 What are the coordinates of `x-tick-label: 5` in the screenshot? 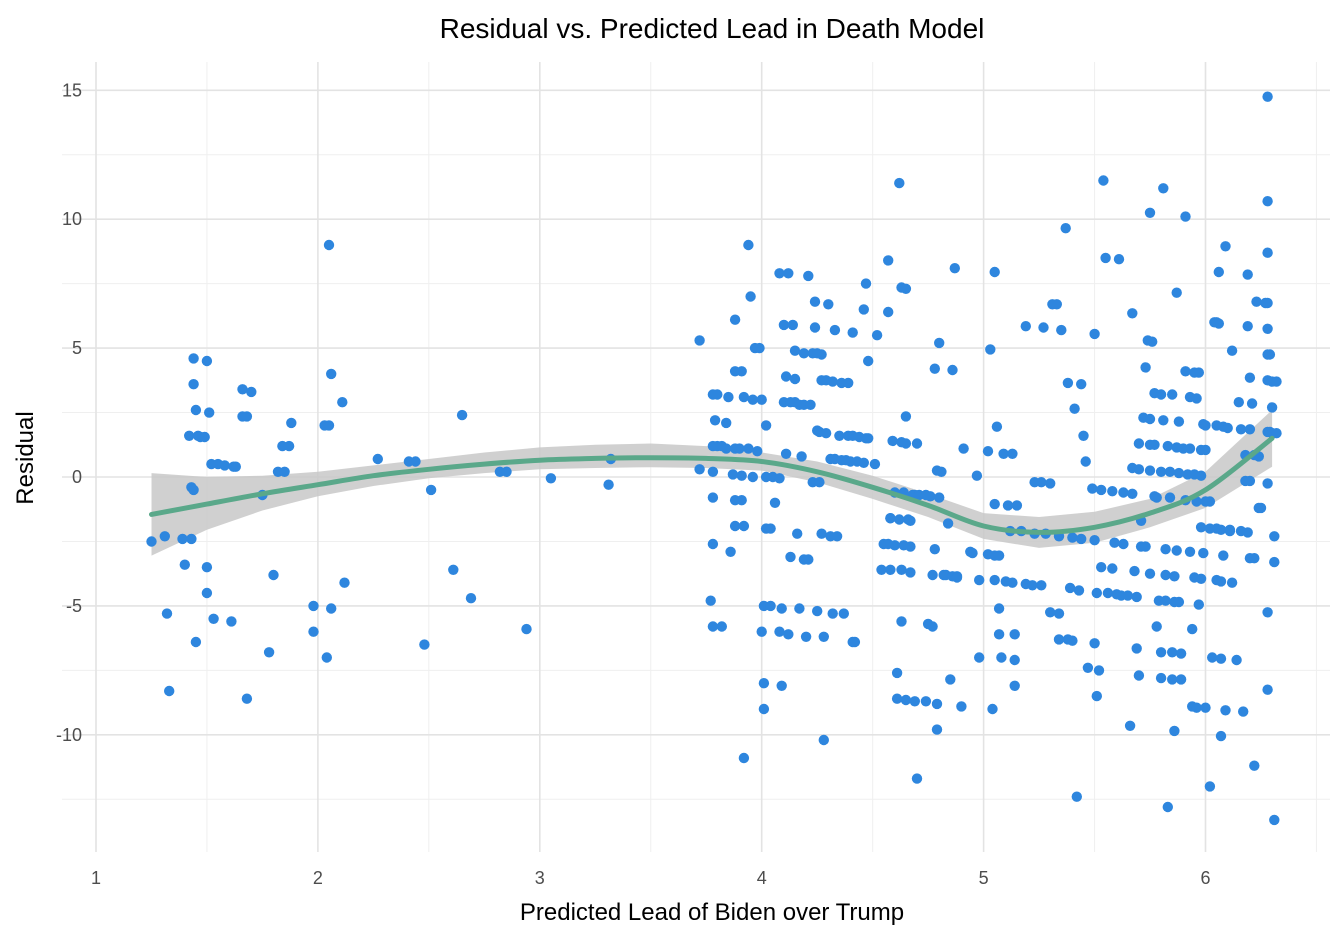 It's located at (984, 878).